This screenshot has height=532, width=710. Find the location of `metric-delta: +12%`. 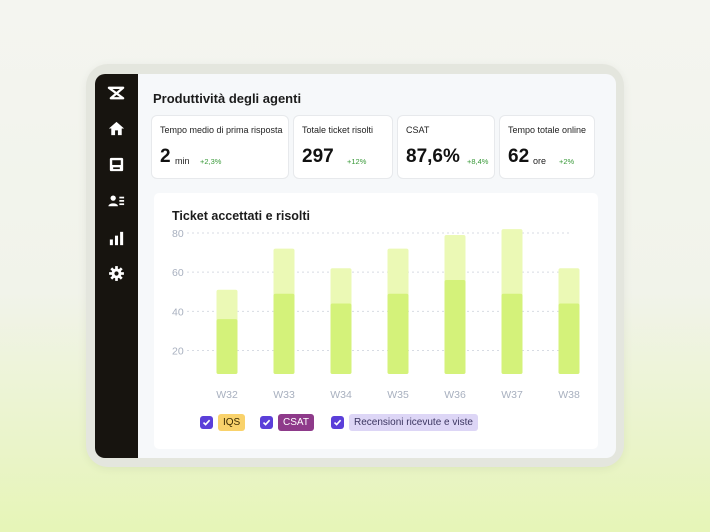

metric-delta: +12% is located at coordinates (357, 161).